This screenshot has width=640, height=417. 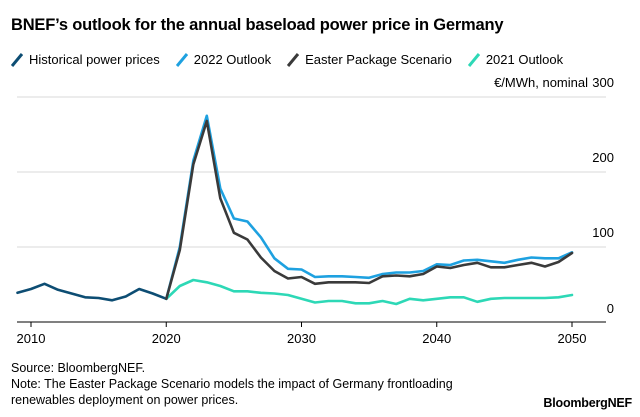 What do you see at coordinates (603, 157) in the screenshot?
I see `y-tick-label-200: 200` at bounding box center [603, 157].